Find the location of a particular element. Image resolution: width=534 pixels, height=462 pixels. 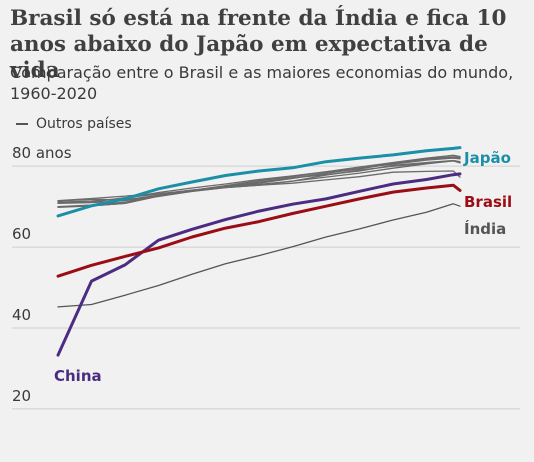

series-line-japao is located at coordinates (259, 182).